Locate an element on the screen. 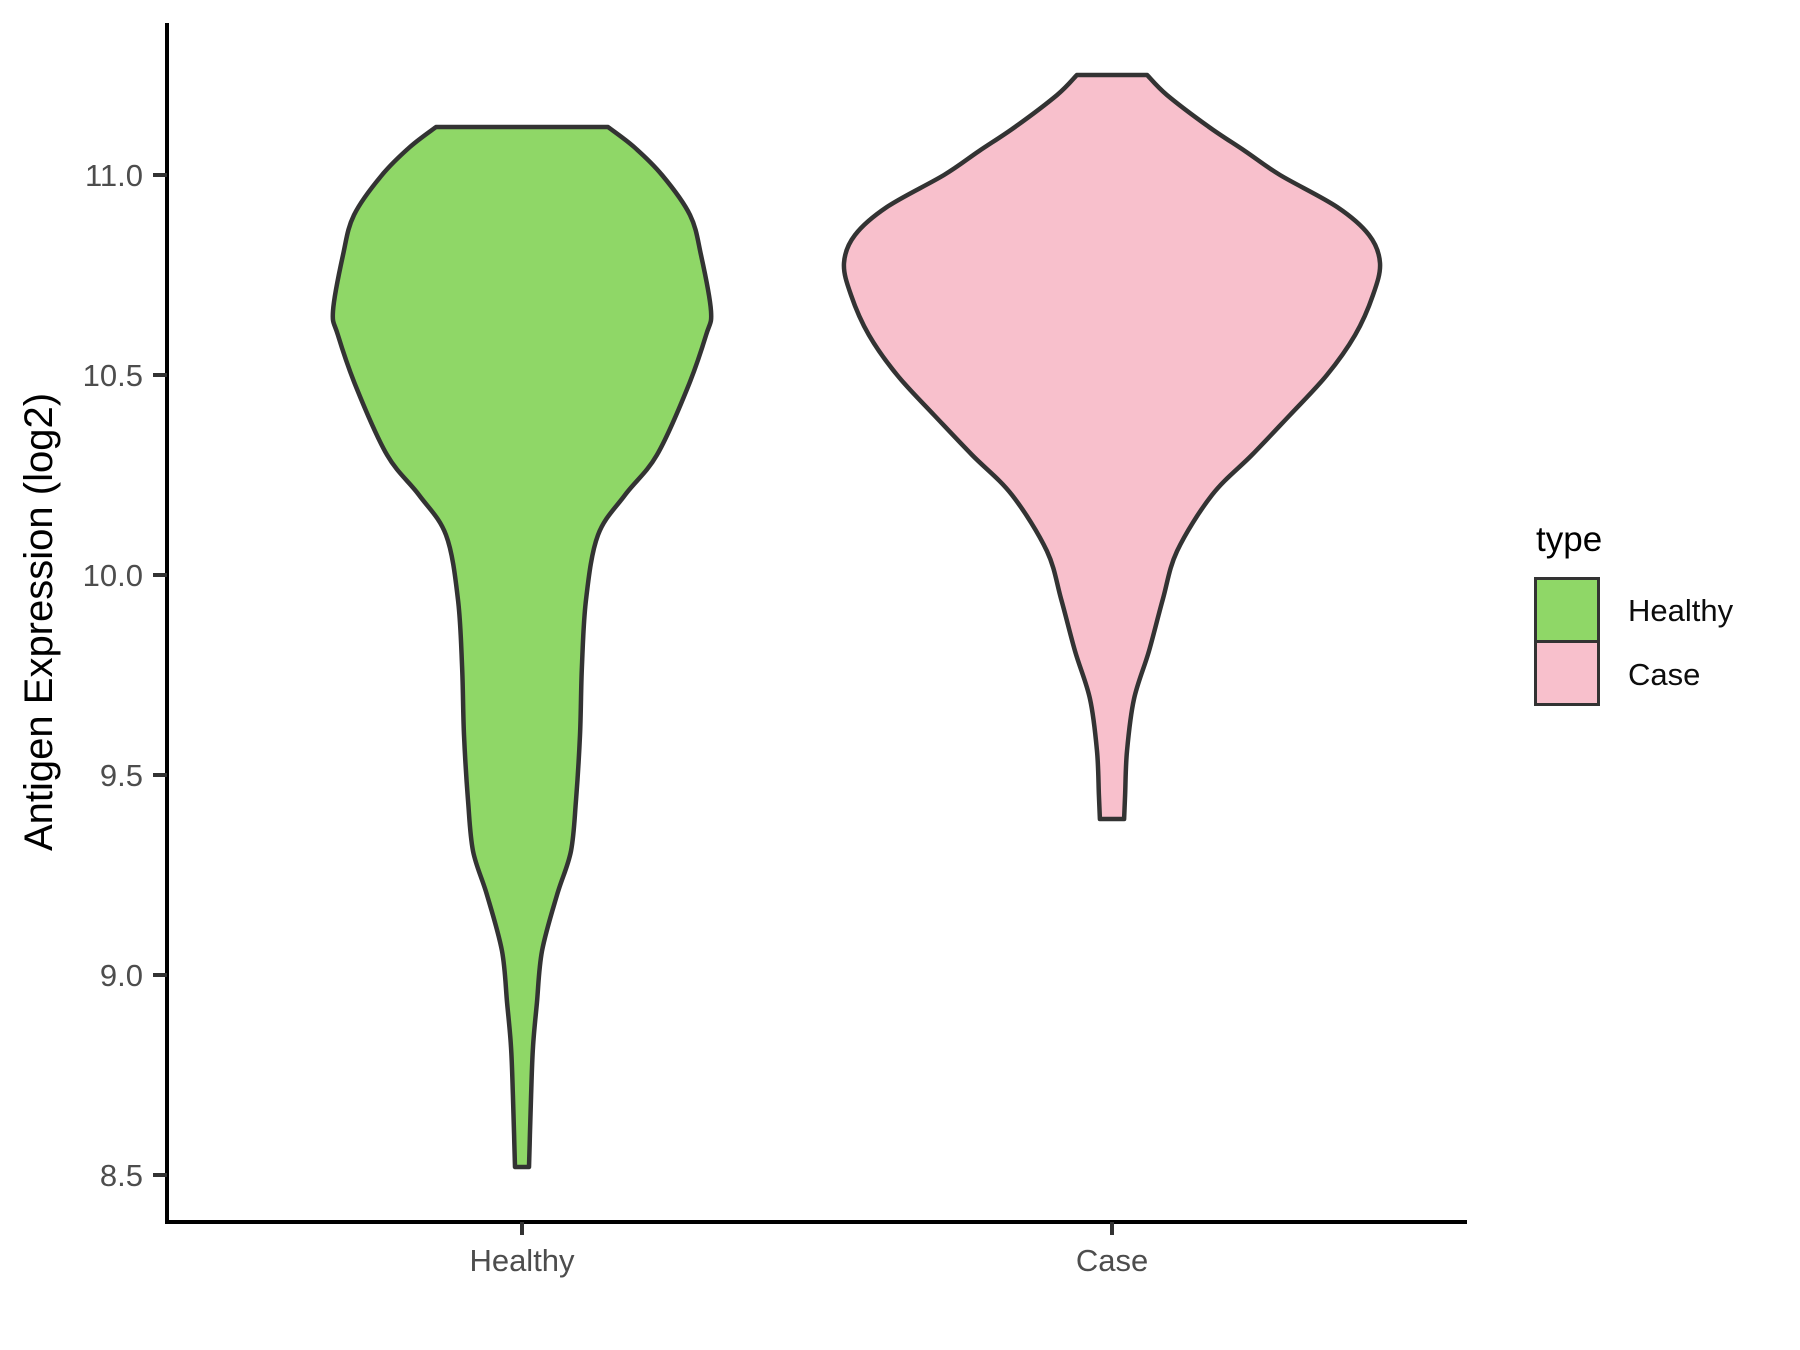 Image resolution: width=1800 pixels, height=1350 pixels. legend-entry-case: Case is located at coordinates (1633, 673).